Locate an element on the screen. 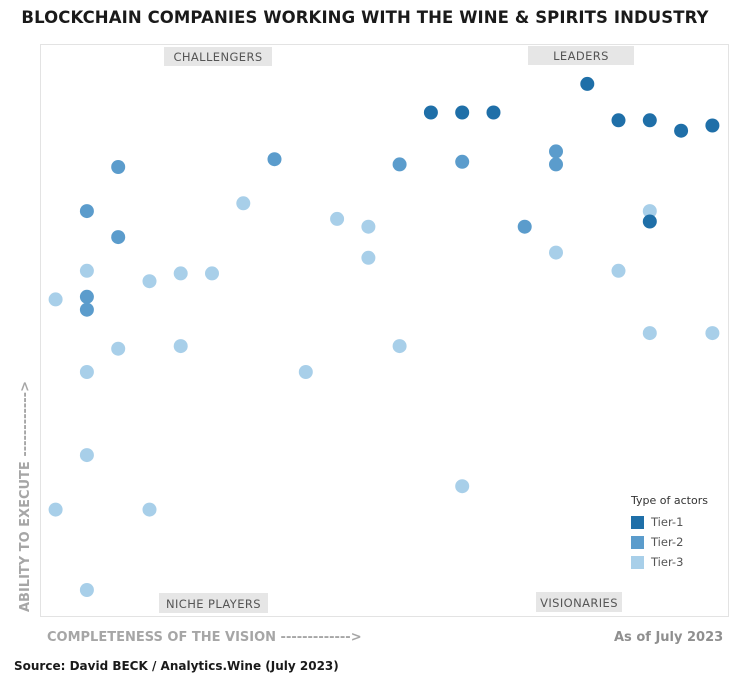 The image size is (730, 685). legend-title: Type of actors is located at coordinates (669, 500).